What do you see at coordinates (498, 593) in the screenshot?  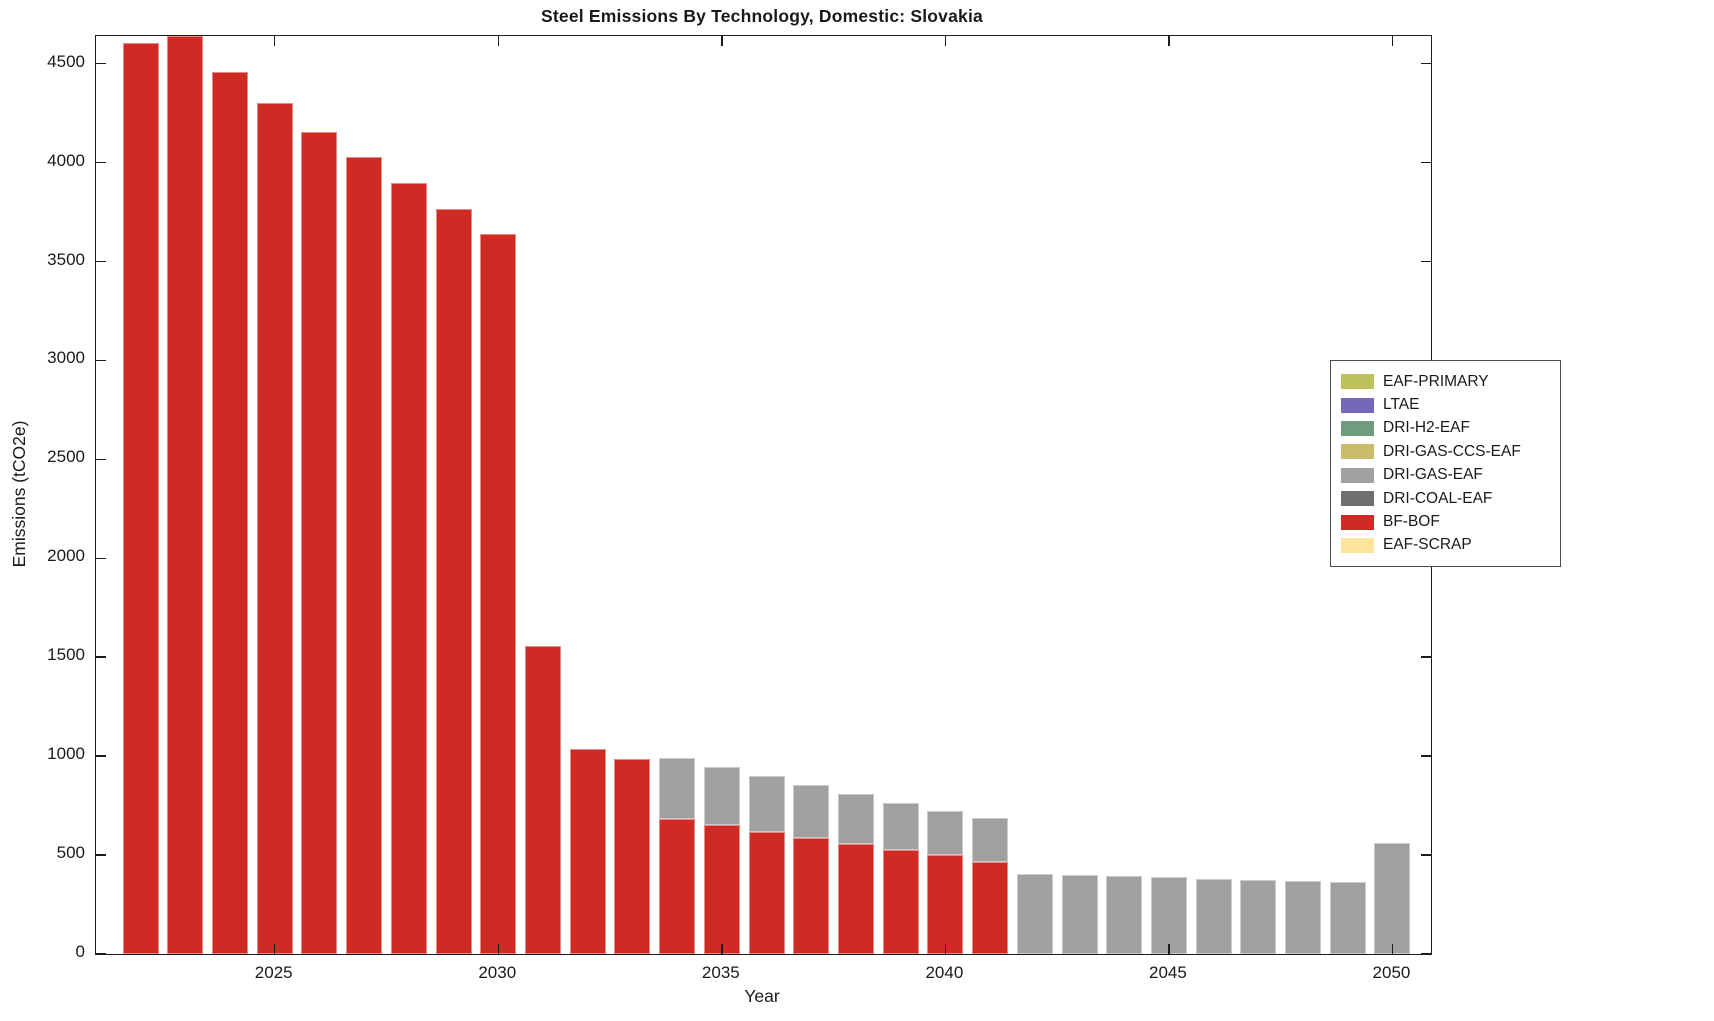 I see `bar-segment-bf-bof-2030` at bounding box center [498, 593].